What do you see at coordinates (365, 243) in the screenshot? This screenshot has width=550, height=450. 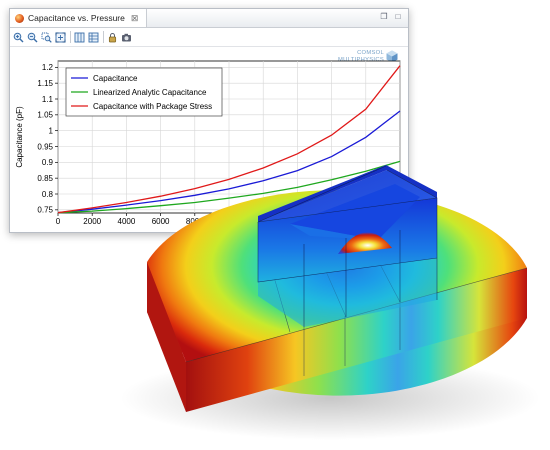 I see `diaphragm-bump` at bounding box center [365, 243].